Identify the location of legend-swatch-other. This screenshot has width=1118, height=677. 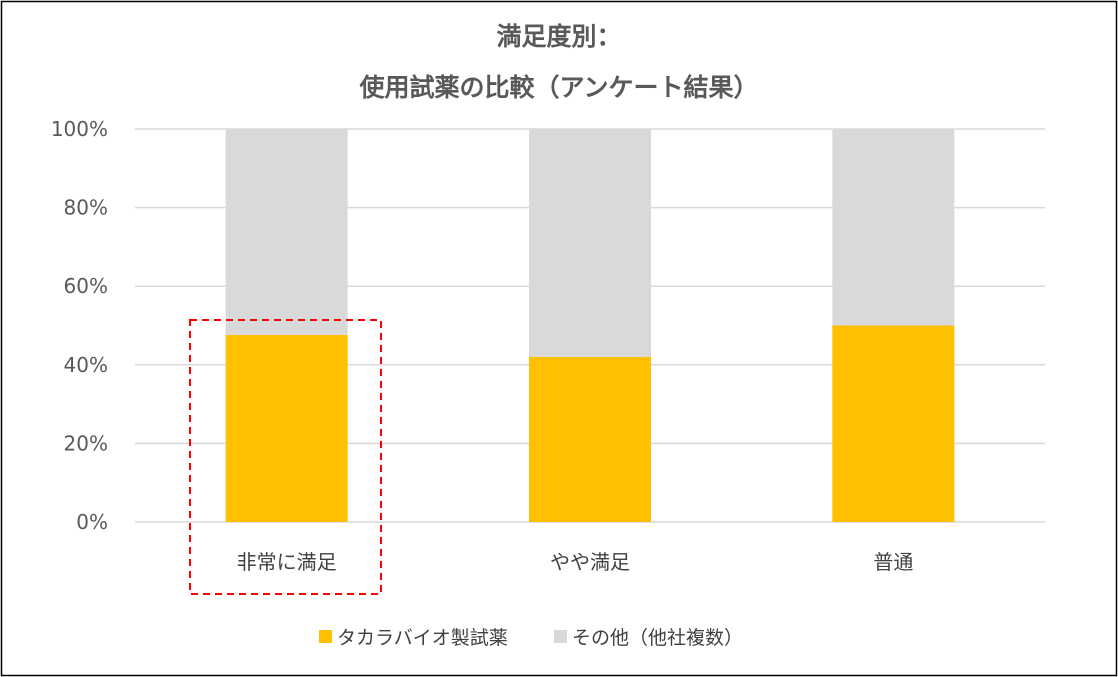
(560, 636).